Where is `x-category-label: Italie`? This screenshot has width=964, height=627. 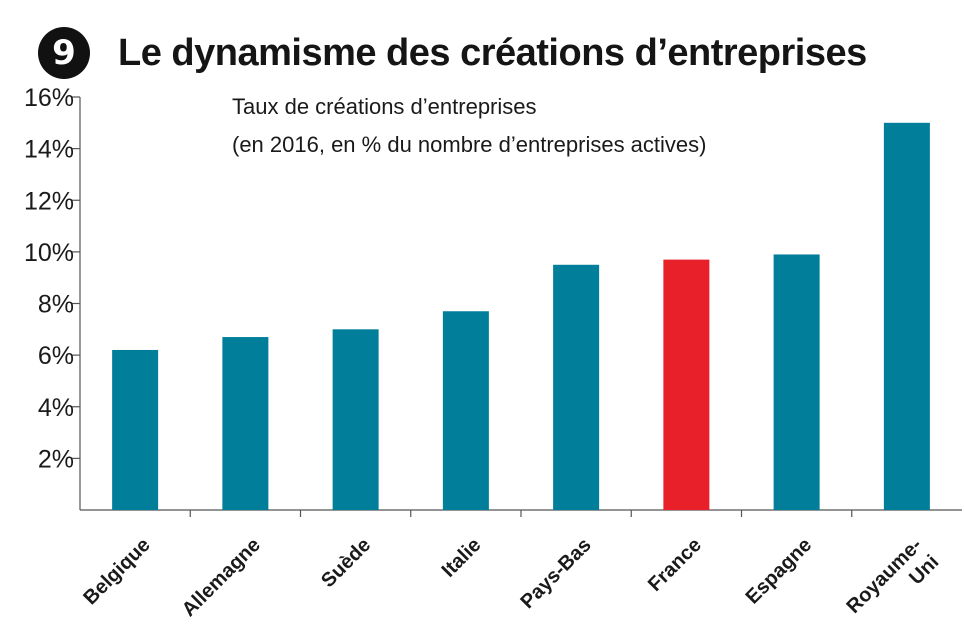
x-category-label: Italie is located at coordinates (462, 558).